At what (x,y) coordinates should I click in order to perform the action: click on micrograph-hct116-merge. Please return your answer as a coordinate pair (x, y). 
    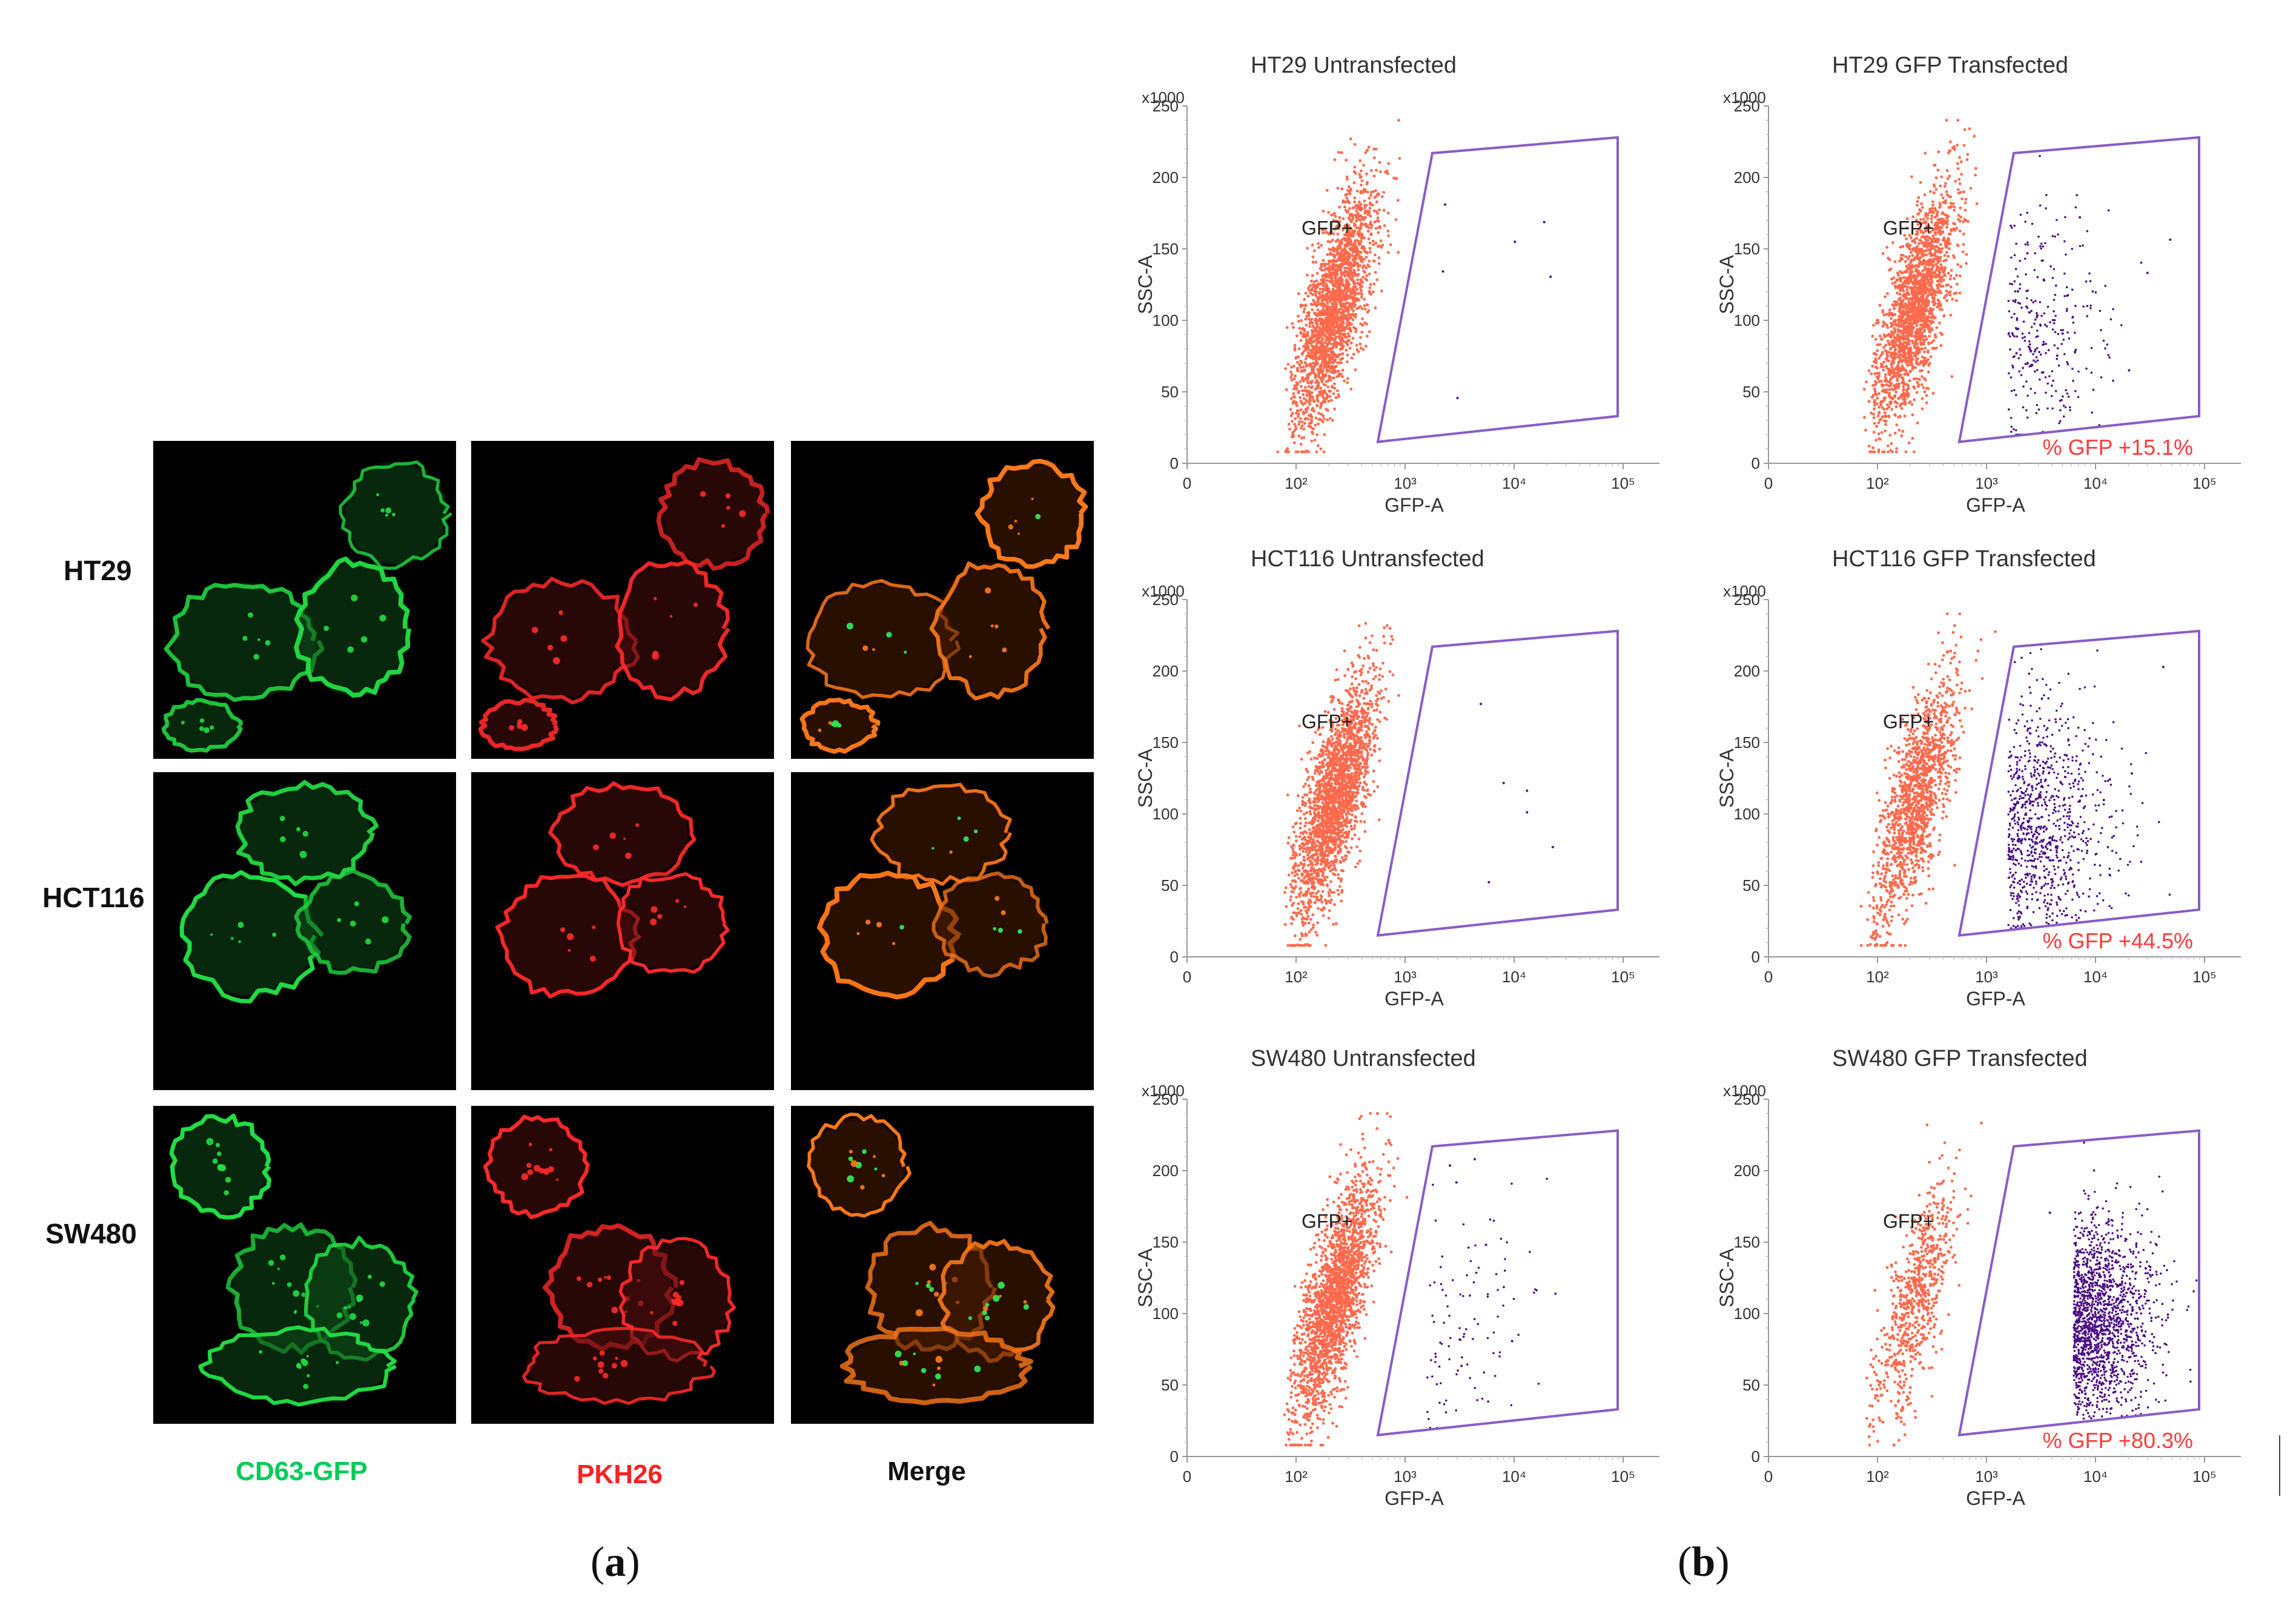
    Looking at the image, I should click on (942, 931).